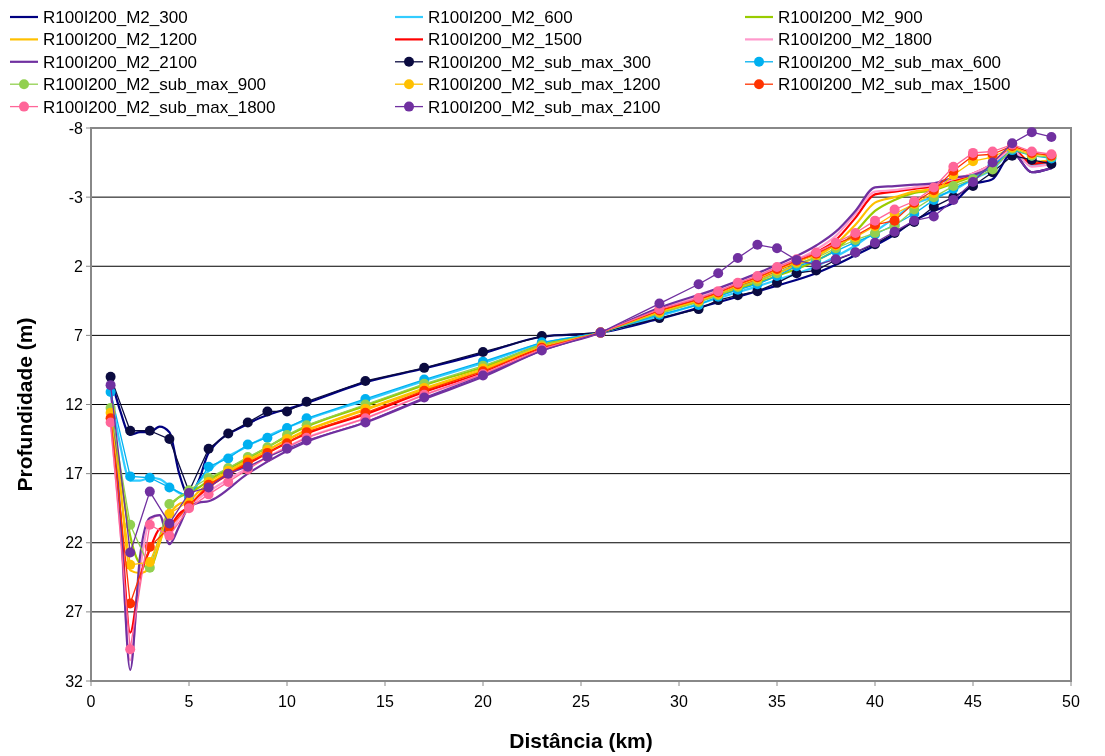 The image size is (1105, 756). What do you see at coordinates (875, 701) in the screenshot?
I see `x-tick-label: 40` at bounding box center [875, 701].